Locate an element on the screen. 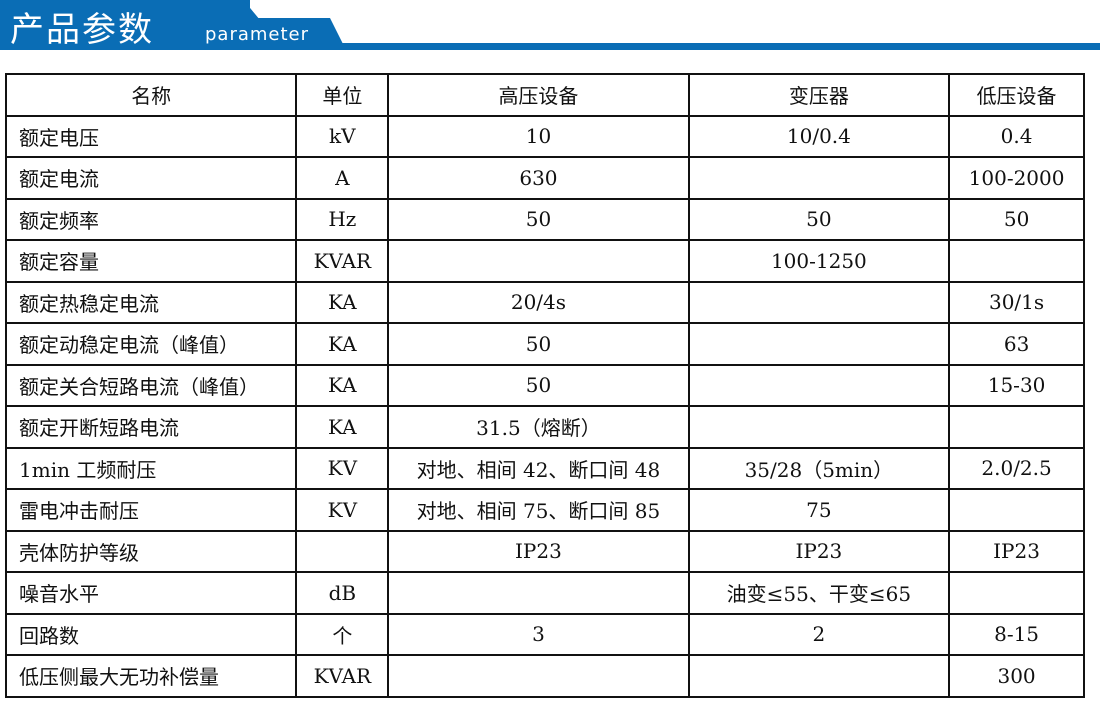 The width and height of the screenshot is (1100, 713). table-row: 额定动稳定电流（峰值） KA 50 63 is located at coordinates (544, 344).